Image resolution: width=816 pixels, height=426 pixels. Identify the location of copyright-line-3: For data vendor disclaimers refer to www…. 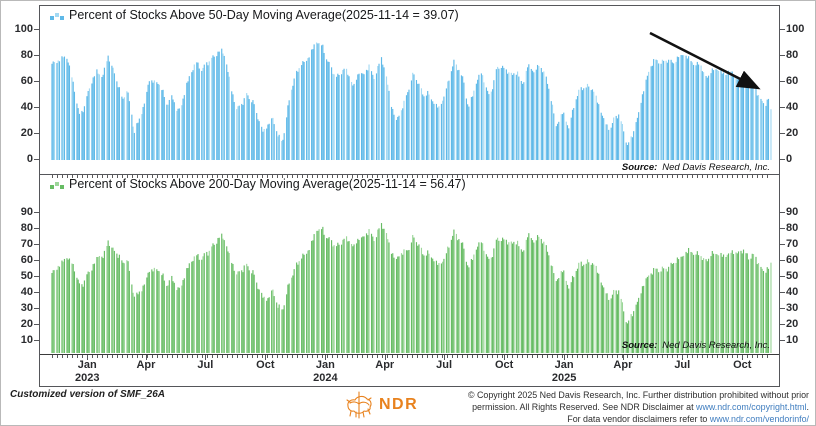
(688, 419).